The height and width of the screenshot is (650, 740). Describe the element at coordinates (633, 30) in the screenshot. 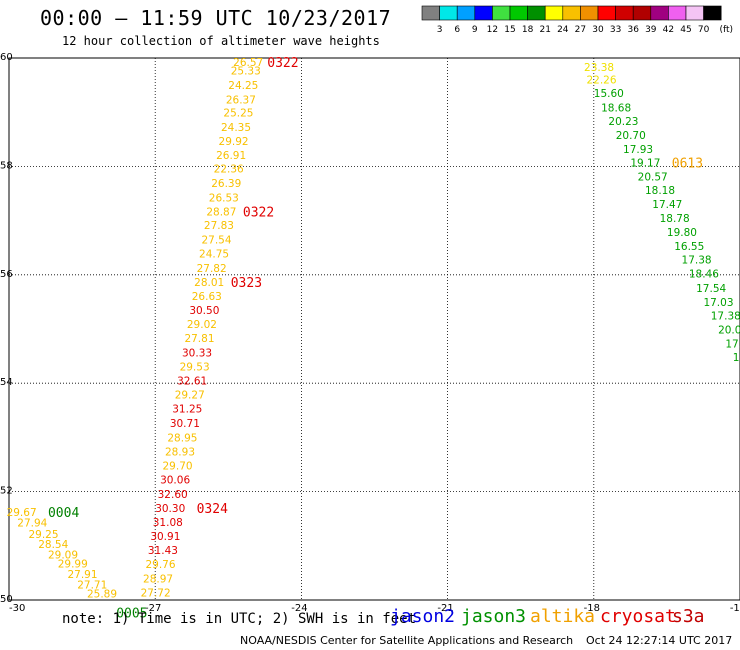

I see `colorbar-label: 36` at that location.